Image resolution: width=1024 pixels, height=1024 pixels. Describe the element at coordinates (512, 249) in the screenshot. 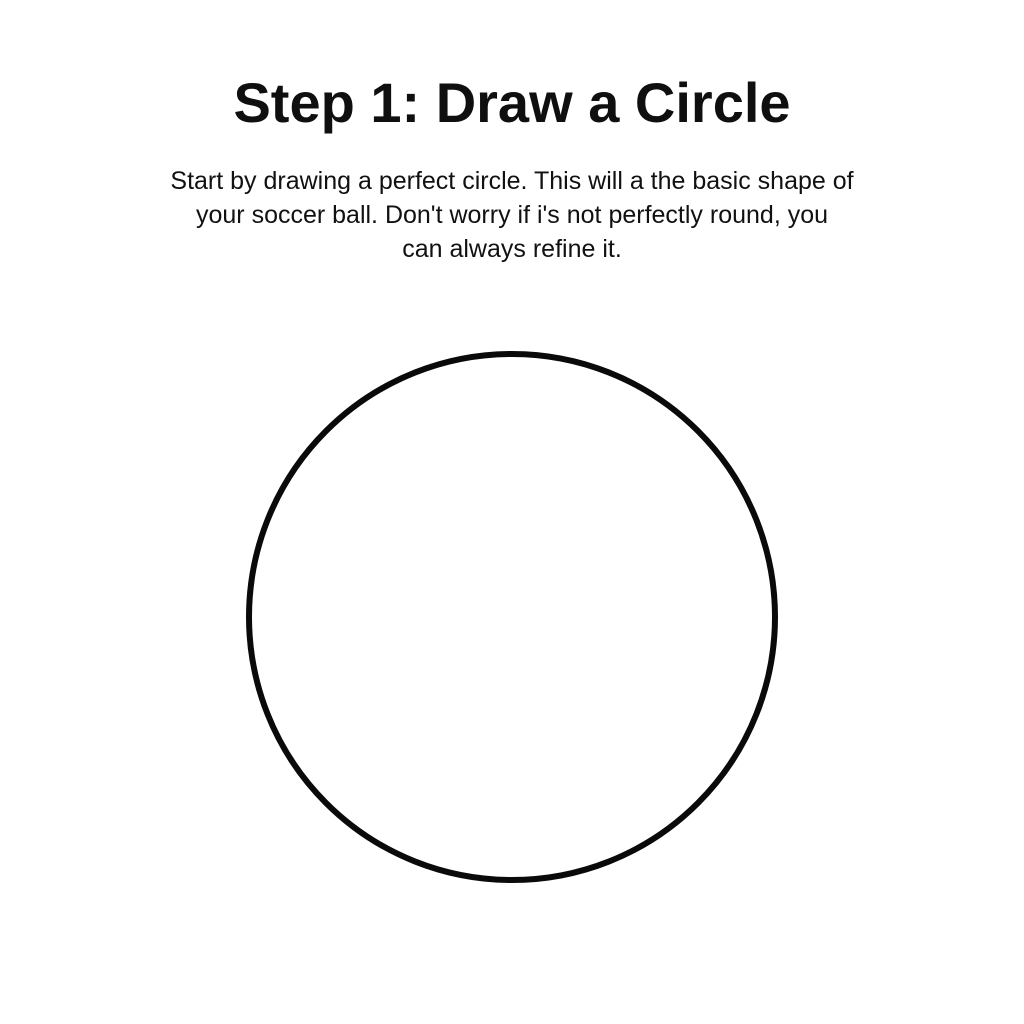

I see `step-description-line-3: can always refine it.` at that location.